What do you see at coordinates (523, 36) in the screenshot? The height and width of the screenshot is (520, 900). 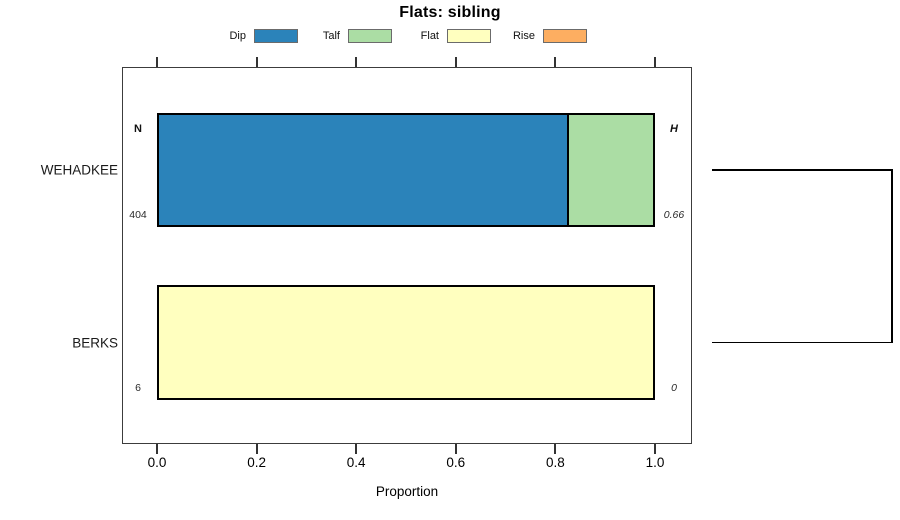 I see `legend-label: Rise` at bounding box center [523, 36].